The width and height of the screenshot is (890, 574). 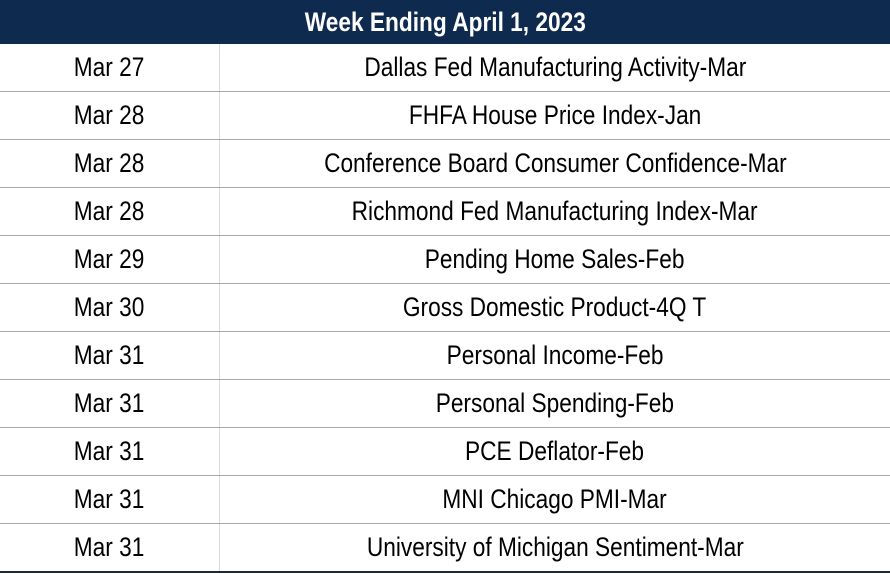 I want to click on event-cell: FHFA House Price Index-Jan, so click(x=555, y=115).